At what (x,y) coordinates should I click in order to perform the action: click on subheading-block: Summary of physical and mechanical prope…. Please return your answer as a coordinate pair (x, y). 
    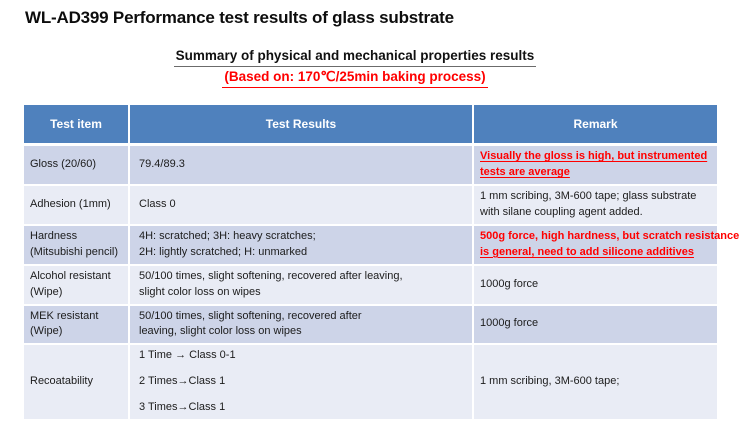
    Looking at the image, I should click on (355, 67).